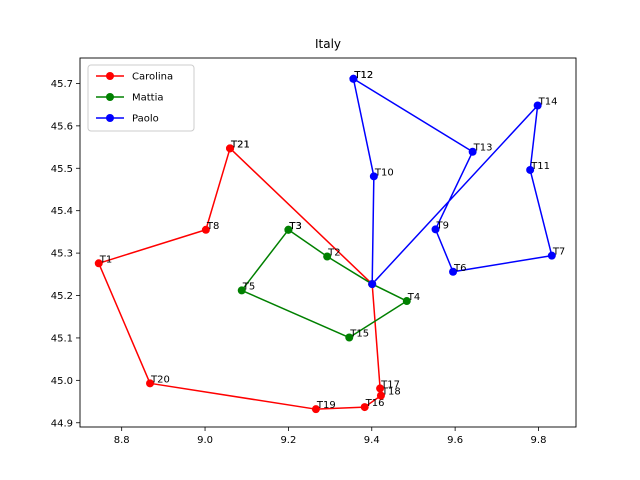  I want to click on y-tick-label: 45.2, so click(62, 296).